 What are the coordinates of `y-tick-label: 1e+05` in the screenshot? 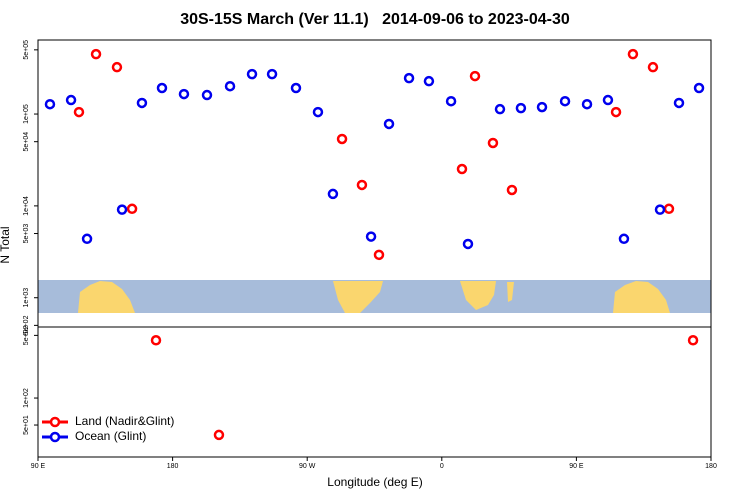 It's located at (26, 114).